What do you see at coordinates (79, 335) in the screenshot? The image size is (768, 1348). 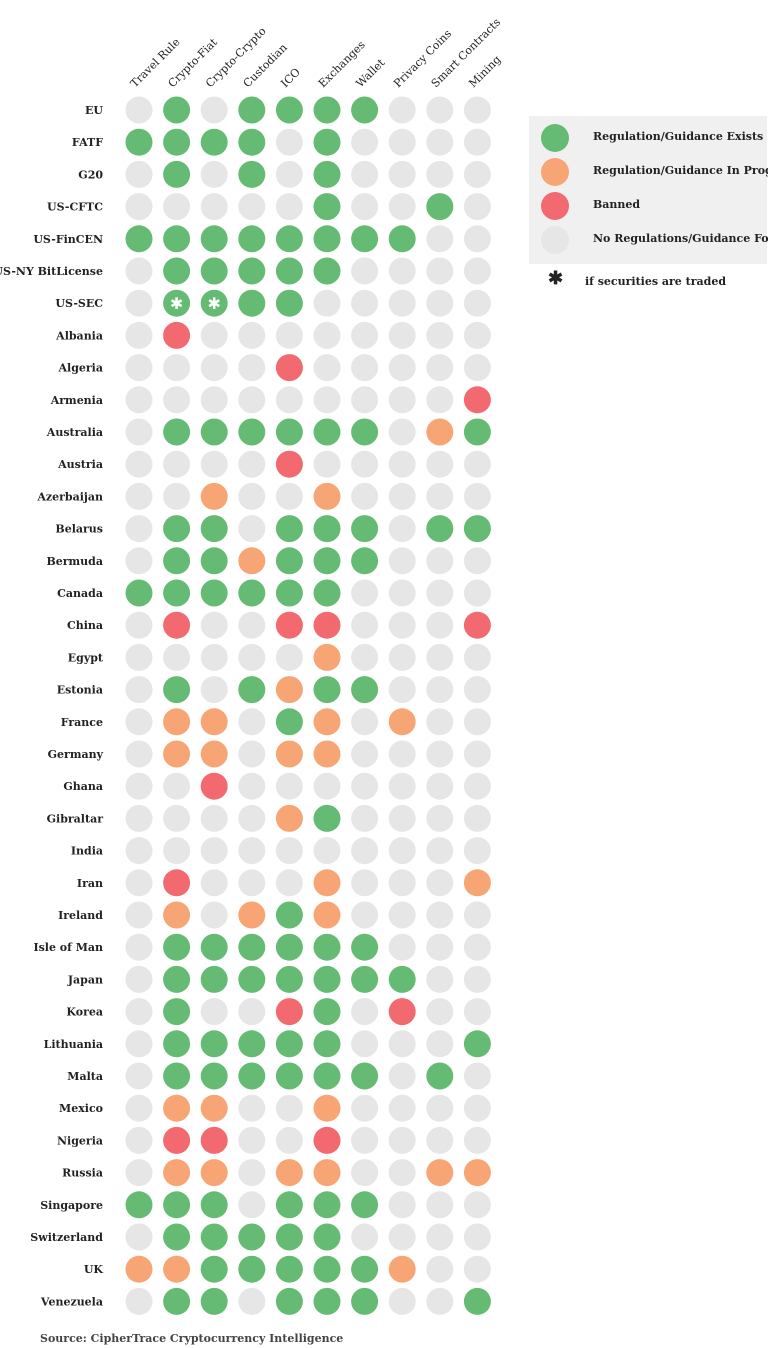 I see `row-label: Albania` at bounding box center [79, 335].